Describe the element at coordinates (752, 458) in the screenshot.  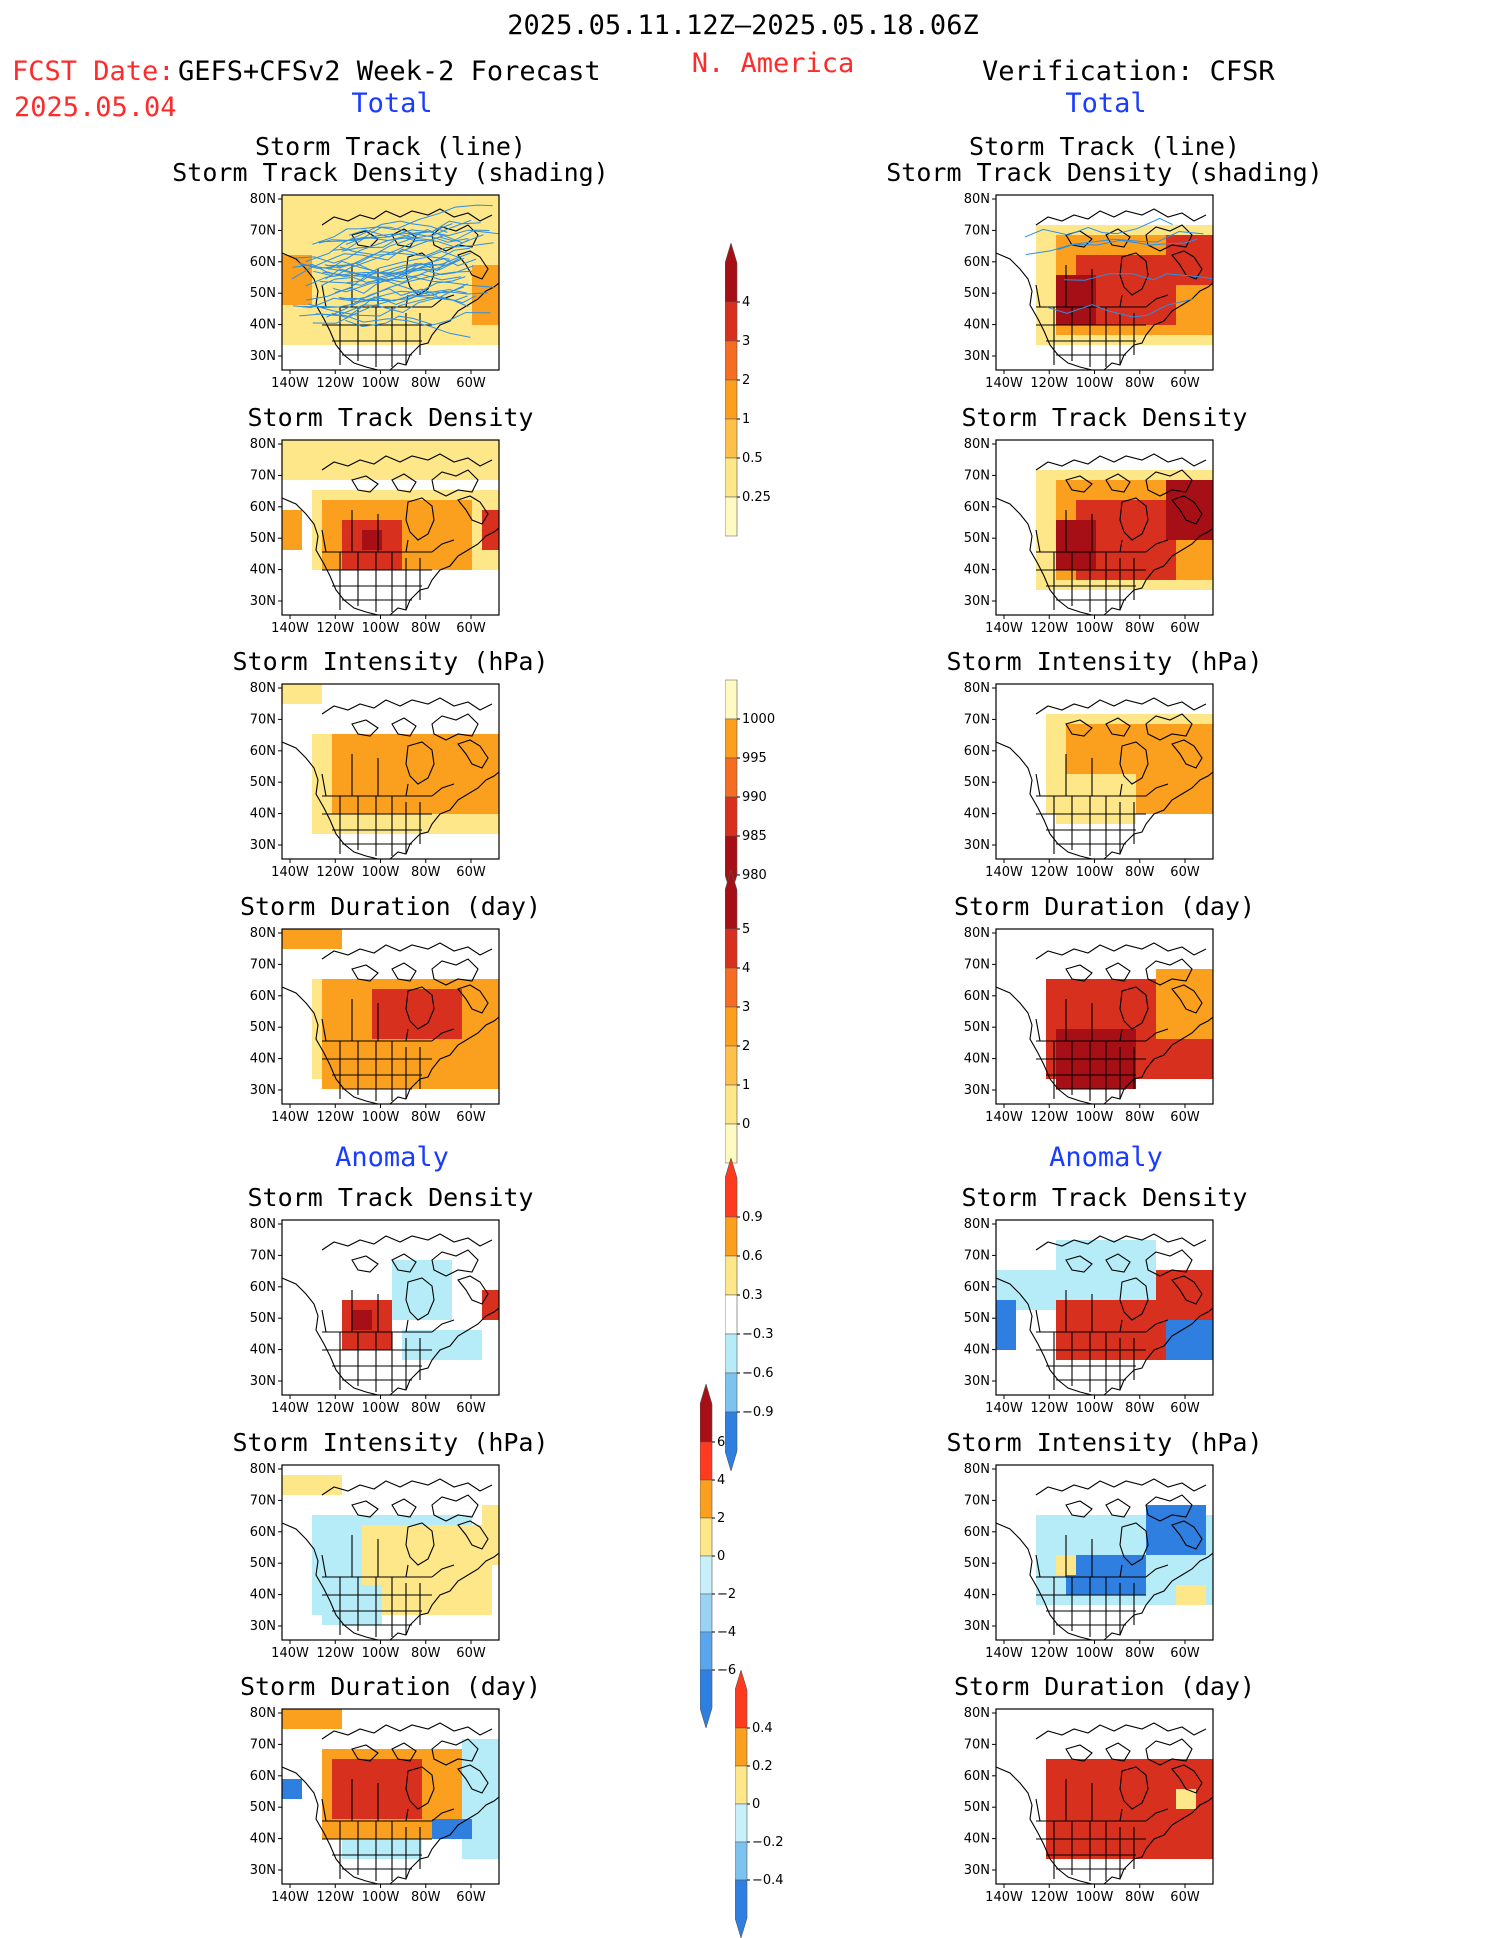
I see `colorbar-label: 0.5` at that location.